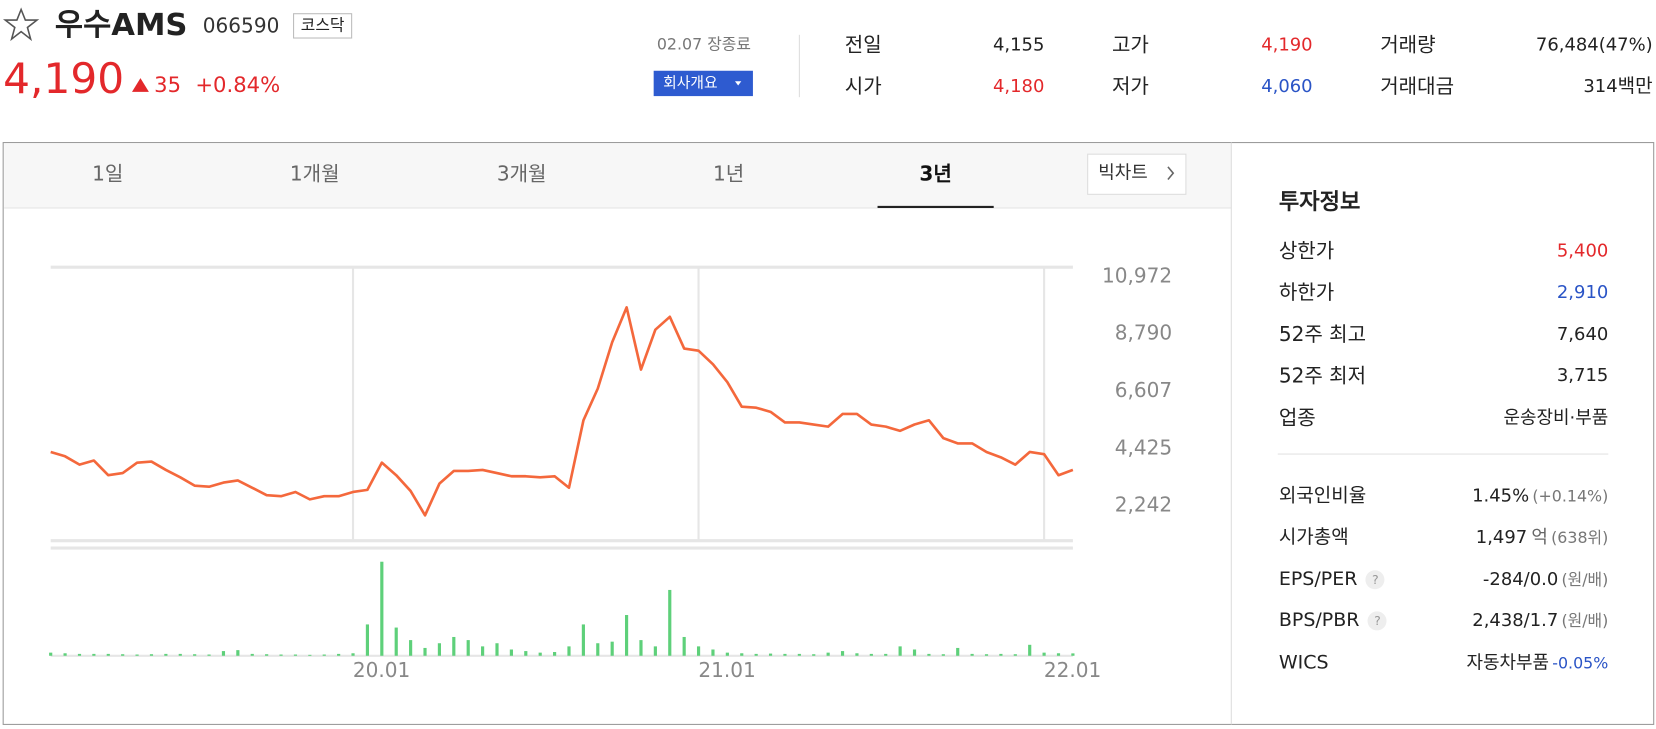 This screenshot has height=729, width=1656. I want to click on quote-value: 314, so click(1600, 87).